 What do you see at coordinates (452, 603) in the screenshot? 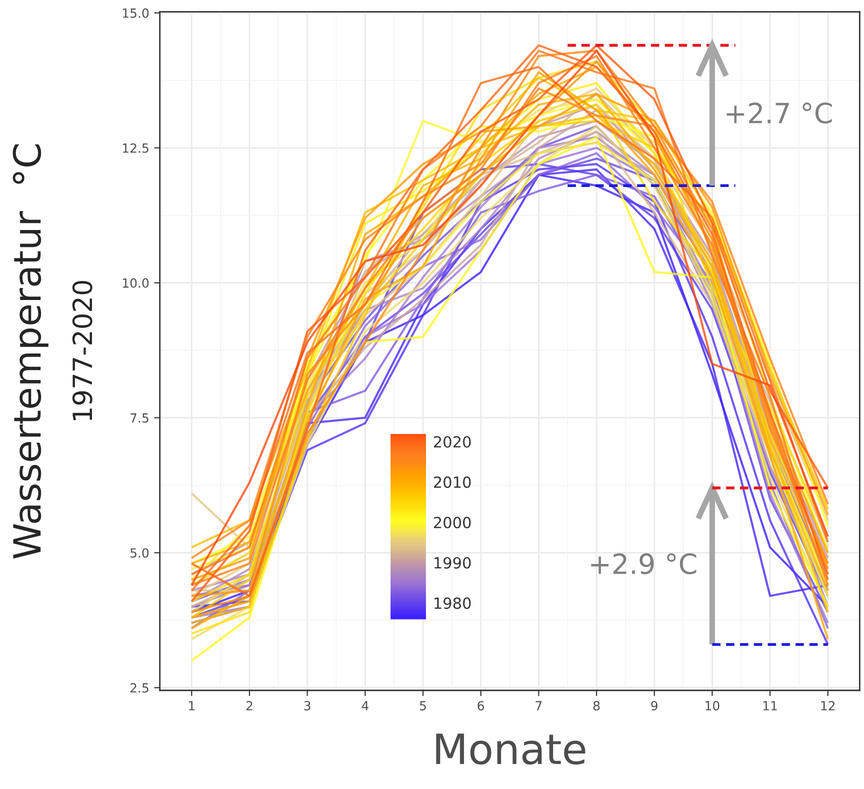
I see `annotation: 1980` at bounding box center [452, 603].